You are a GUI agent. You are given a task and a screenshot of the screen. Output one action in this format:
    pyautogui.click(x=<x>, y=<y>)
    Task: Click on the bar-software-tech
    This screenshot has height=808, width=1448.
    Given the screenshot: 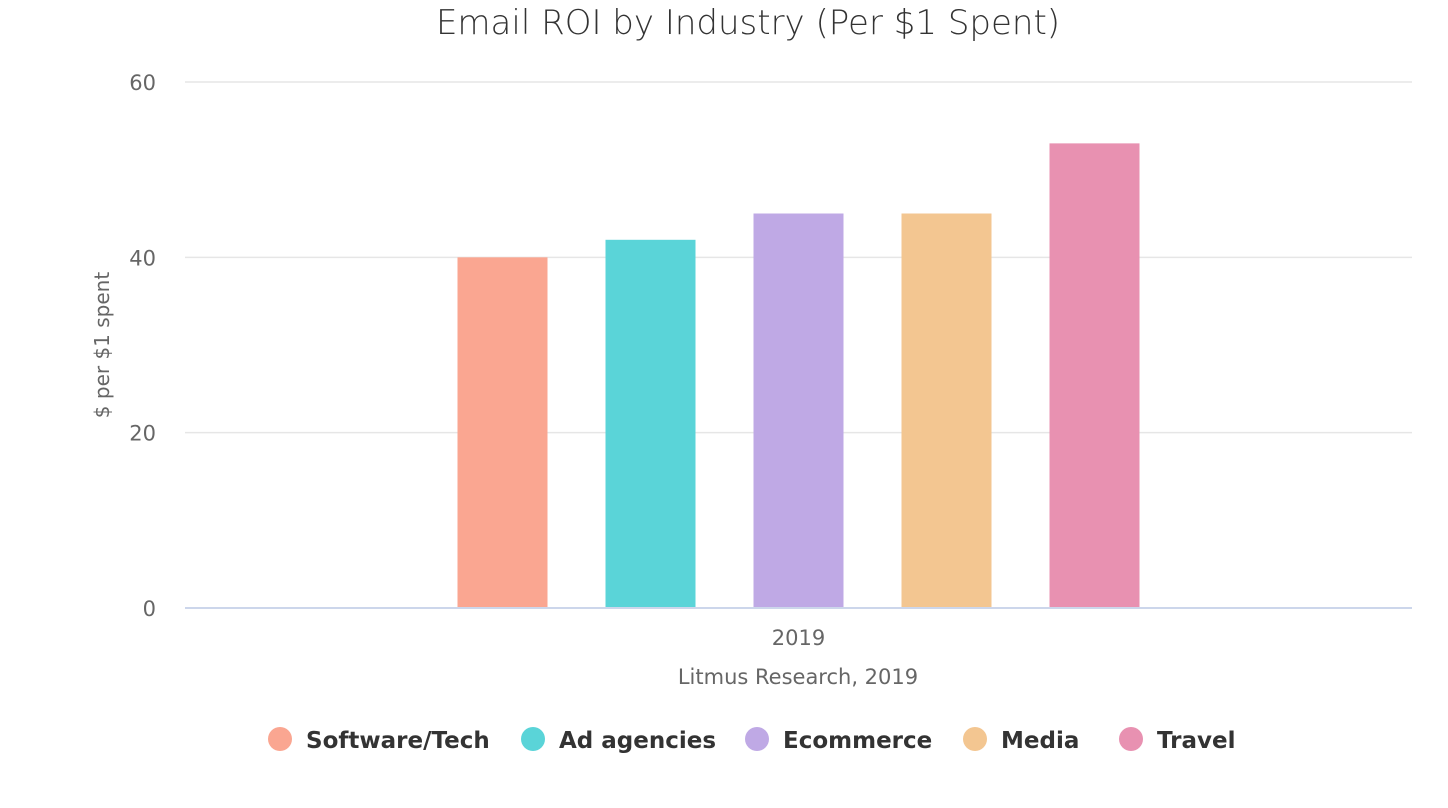 What is the action you would take?
    pyautogui.click(x=502, y=432)
    